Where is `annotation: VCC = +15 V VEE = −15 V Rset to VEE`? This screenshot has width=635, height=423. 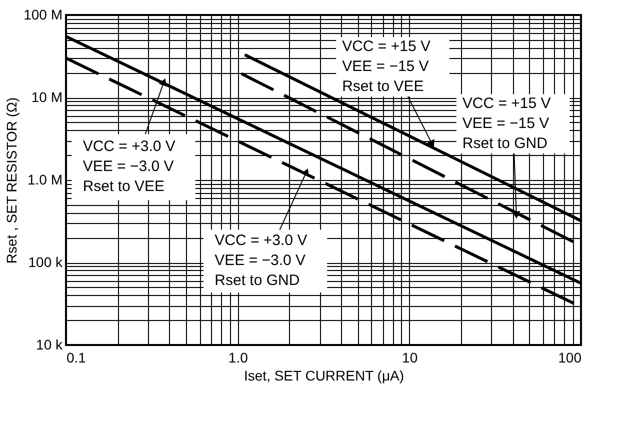 annotation: VCC = +15 V VEE = −15 V Rset to VEE is located at coordinates (386, 66).